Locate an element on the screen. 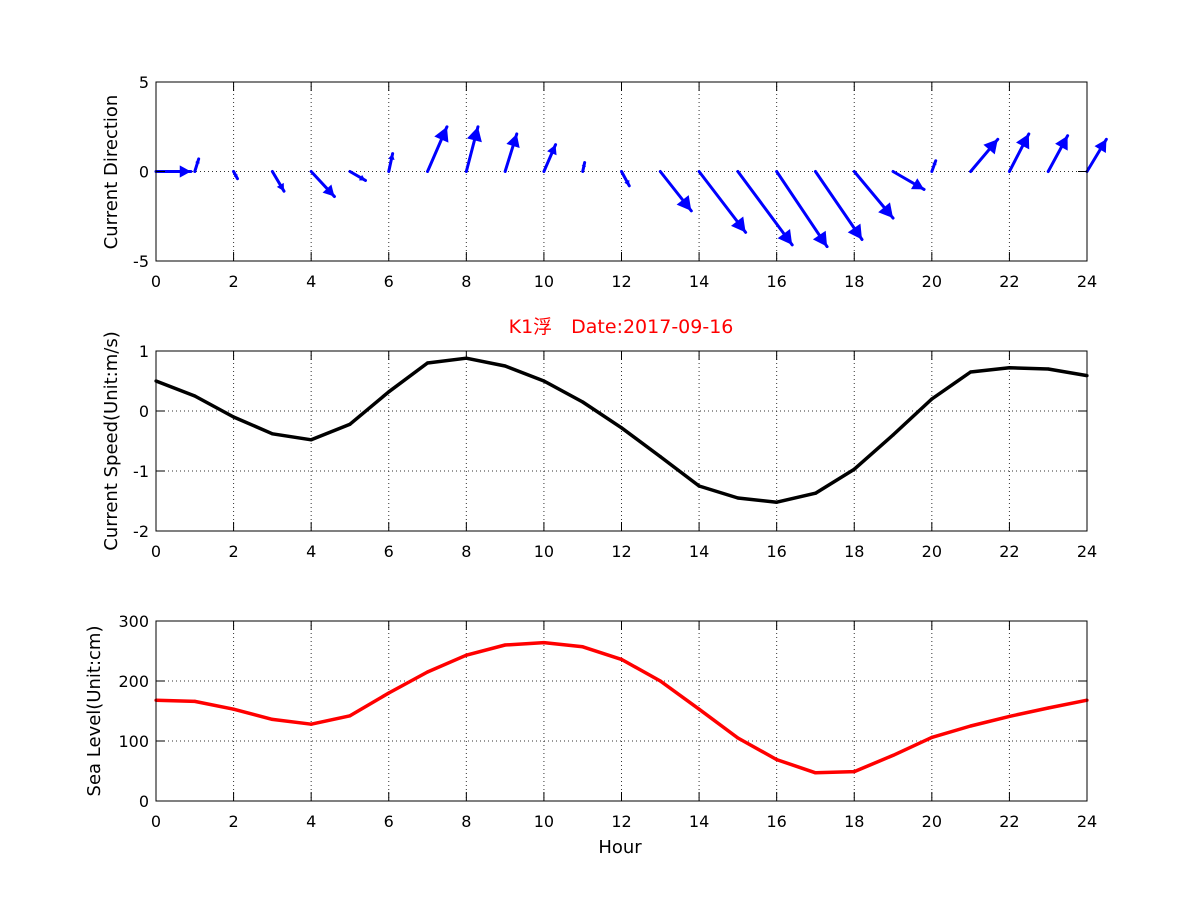  y-tick-label: 1 is located at coordinates (144, 351).